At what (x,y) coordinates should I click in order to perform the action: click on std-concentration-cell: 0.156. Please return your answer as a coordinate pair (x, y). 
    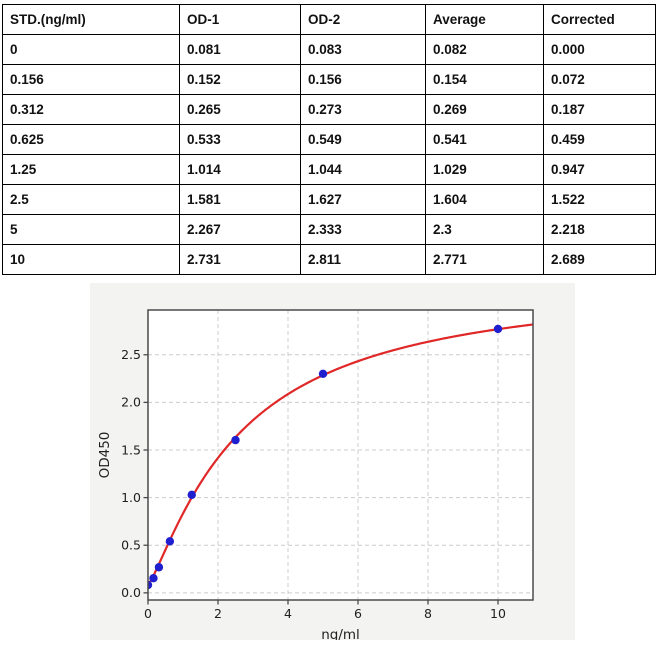
    Looking at the image, I should click on (91, 79).